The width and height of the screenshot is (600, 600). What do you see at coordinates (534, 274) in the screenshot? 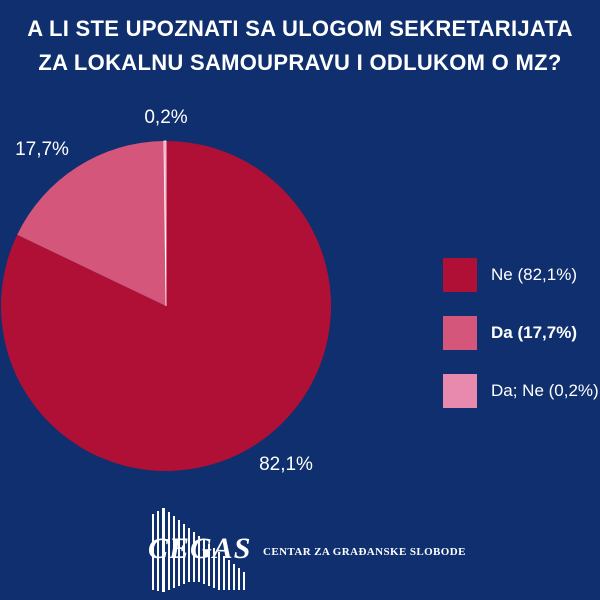
I see `legend-label-ne: Ne (82,1%)` at bounding box center [534, 274].